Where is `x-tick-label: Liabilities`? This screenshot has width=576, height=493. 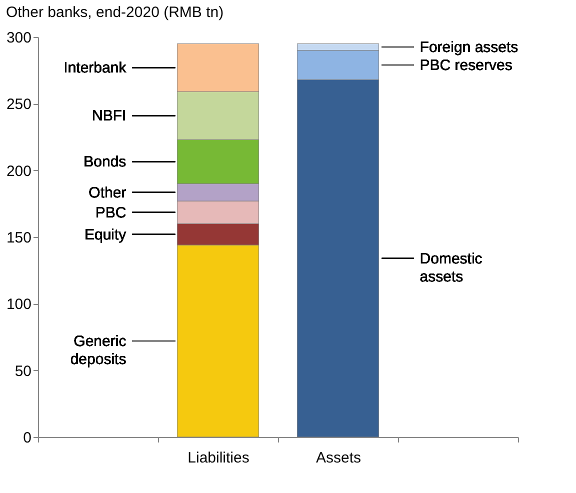 x-tick-label: Liabilities is located at coordinates (219, 458).